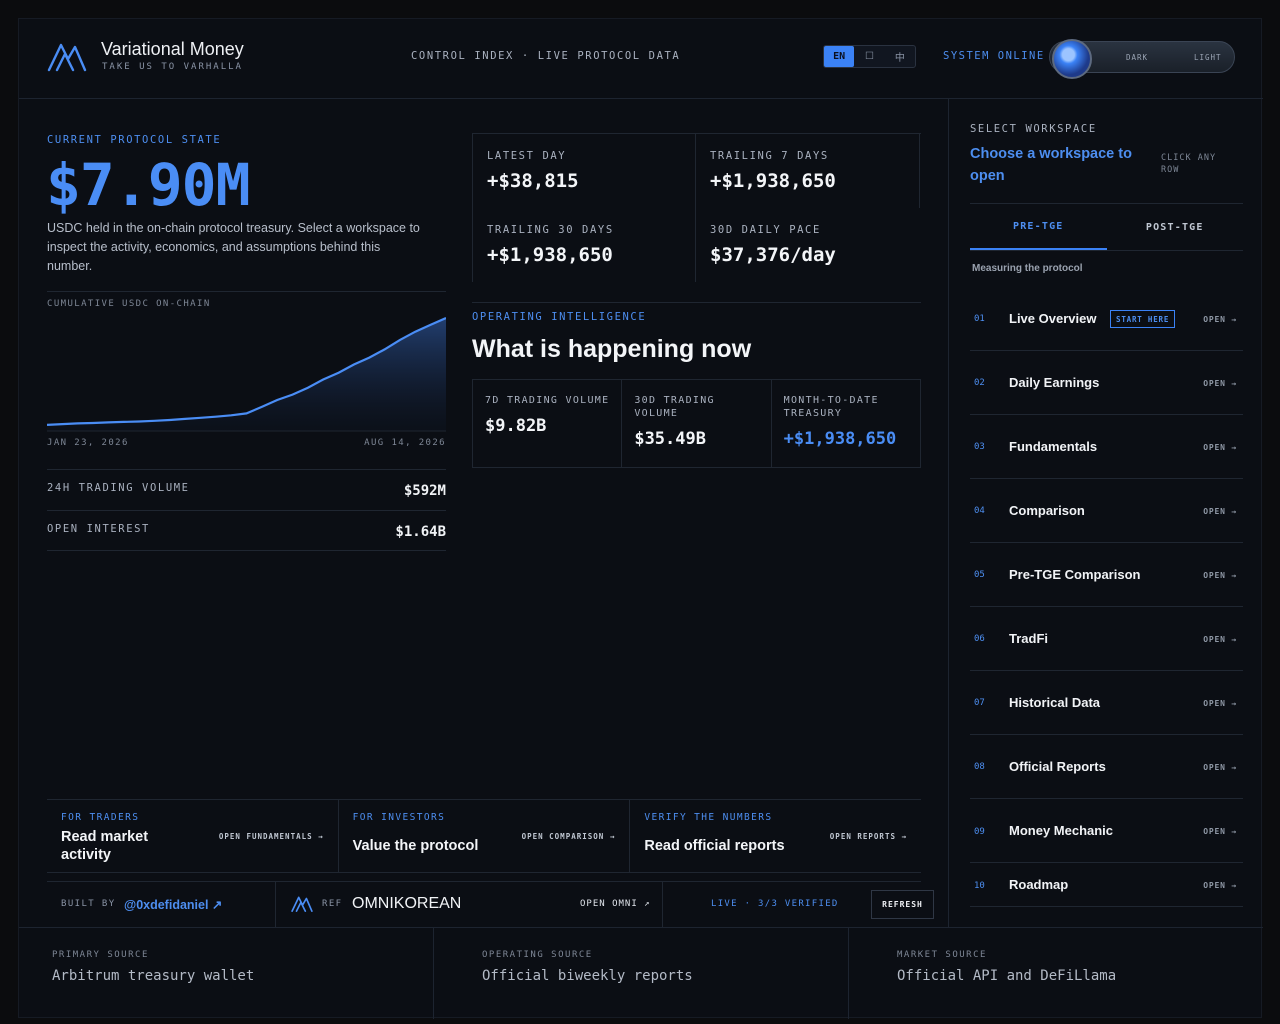 This screenshot has height=1024, width=1280. Describe the element at coordinates (271, 836) in the screenshot. I see `open-fundamentals-link: OPEN FUNDAMENTALS →` at that location.